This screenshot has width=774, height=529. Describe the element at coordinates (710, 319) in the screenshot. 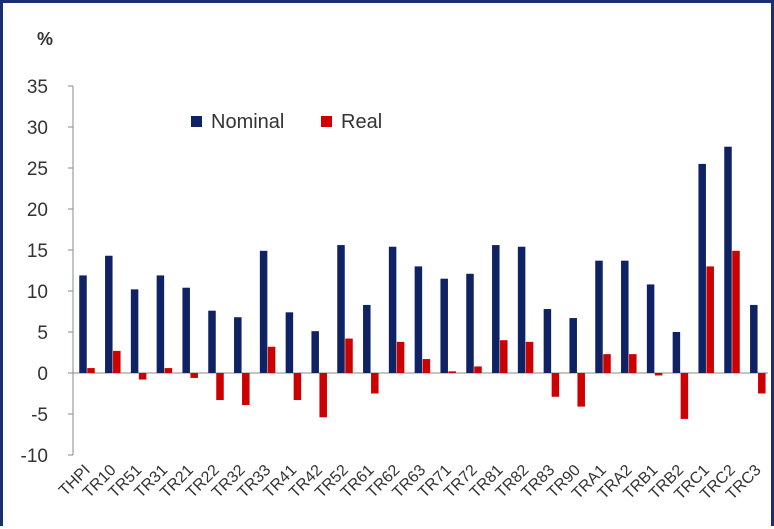

I see `bar-real-trc1` at that location.